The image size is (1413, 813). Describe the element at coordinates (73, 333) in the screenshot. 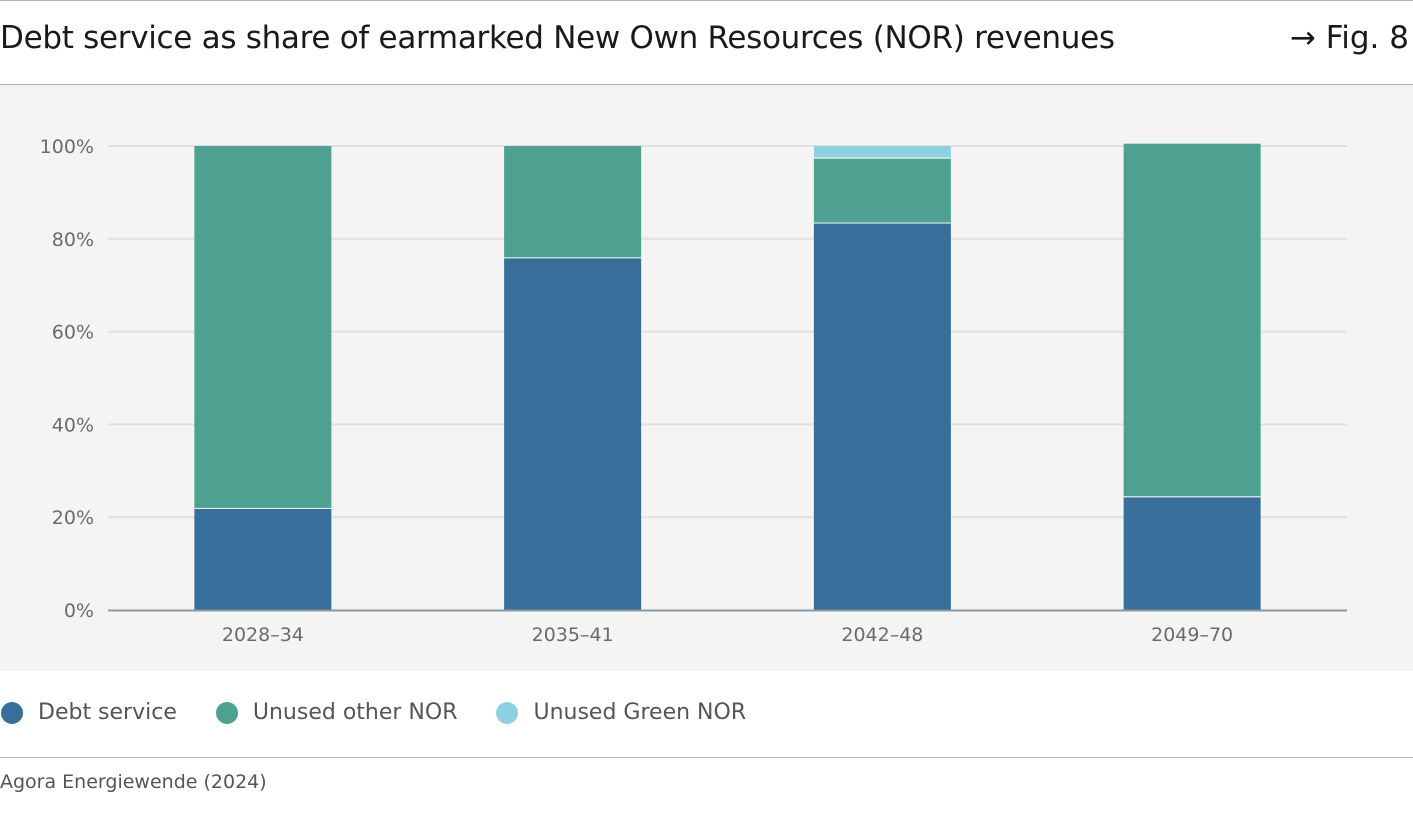

I see `y-tick-label: 60%` at that location.